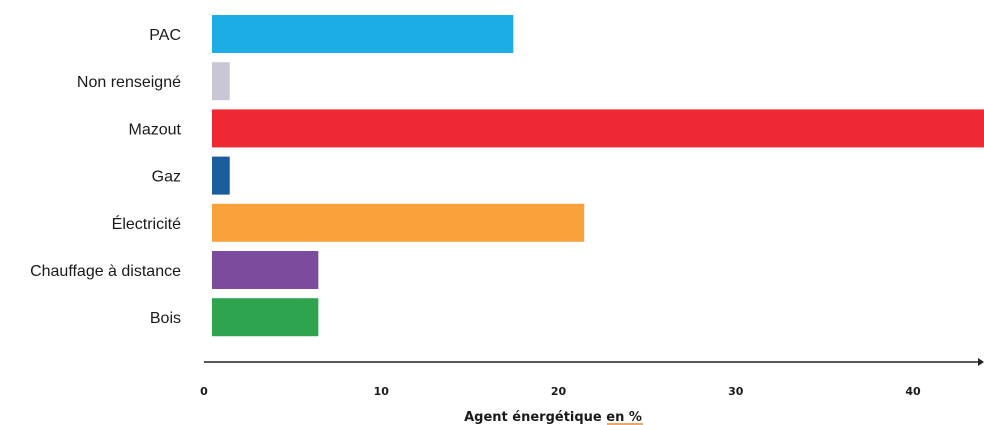 Image resolution: width=984 pixels, height=425 pixels. I want to click on category-label-6: Chauffage à distance, so click(105, 271).